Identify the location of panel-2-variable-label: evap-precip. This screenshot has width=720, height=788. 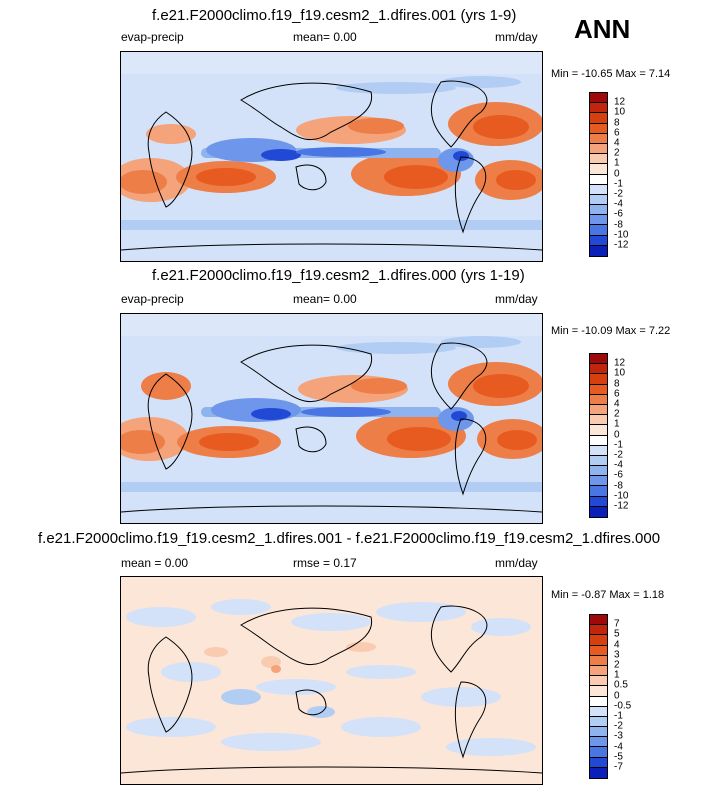
(152, 299).